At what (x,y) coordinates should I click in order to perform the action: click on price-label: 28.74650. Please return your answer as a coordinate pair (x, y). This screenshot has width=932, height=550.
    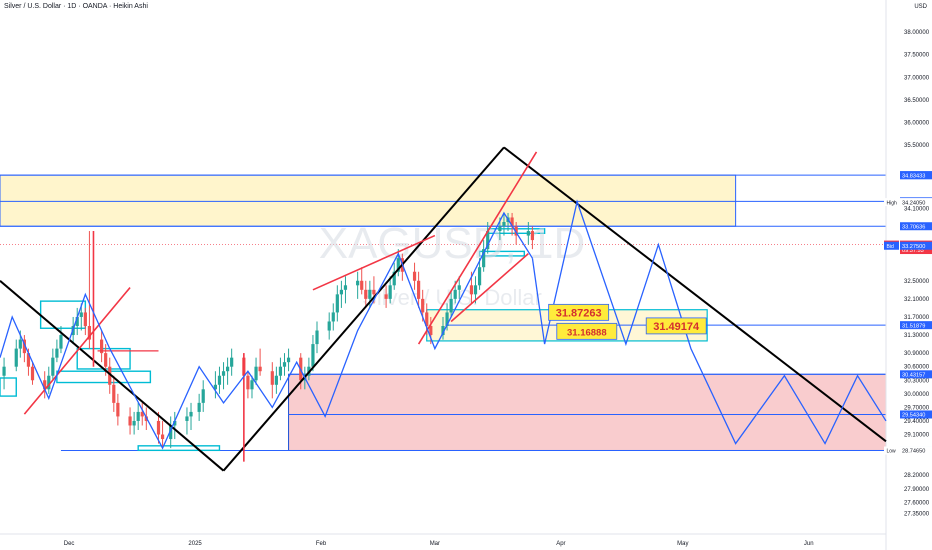
    Looking at the image, I should click on (913, 452).